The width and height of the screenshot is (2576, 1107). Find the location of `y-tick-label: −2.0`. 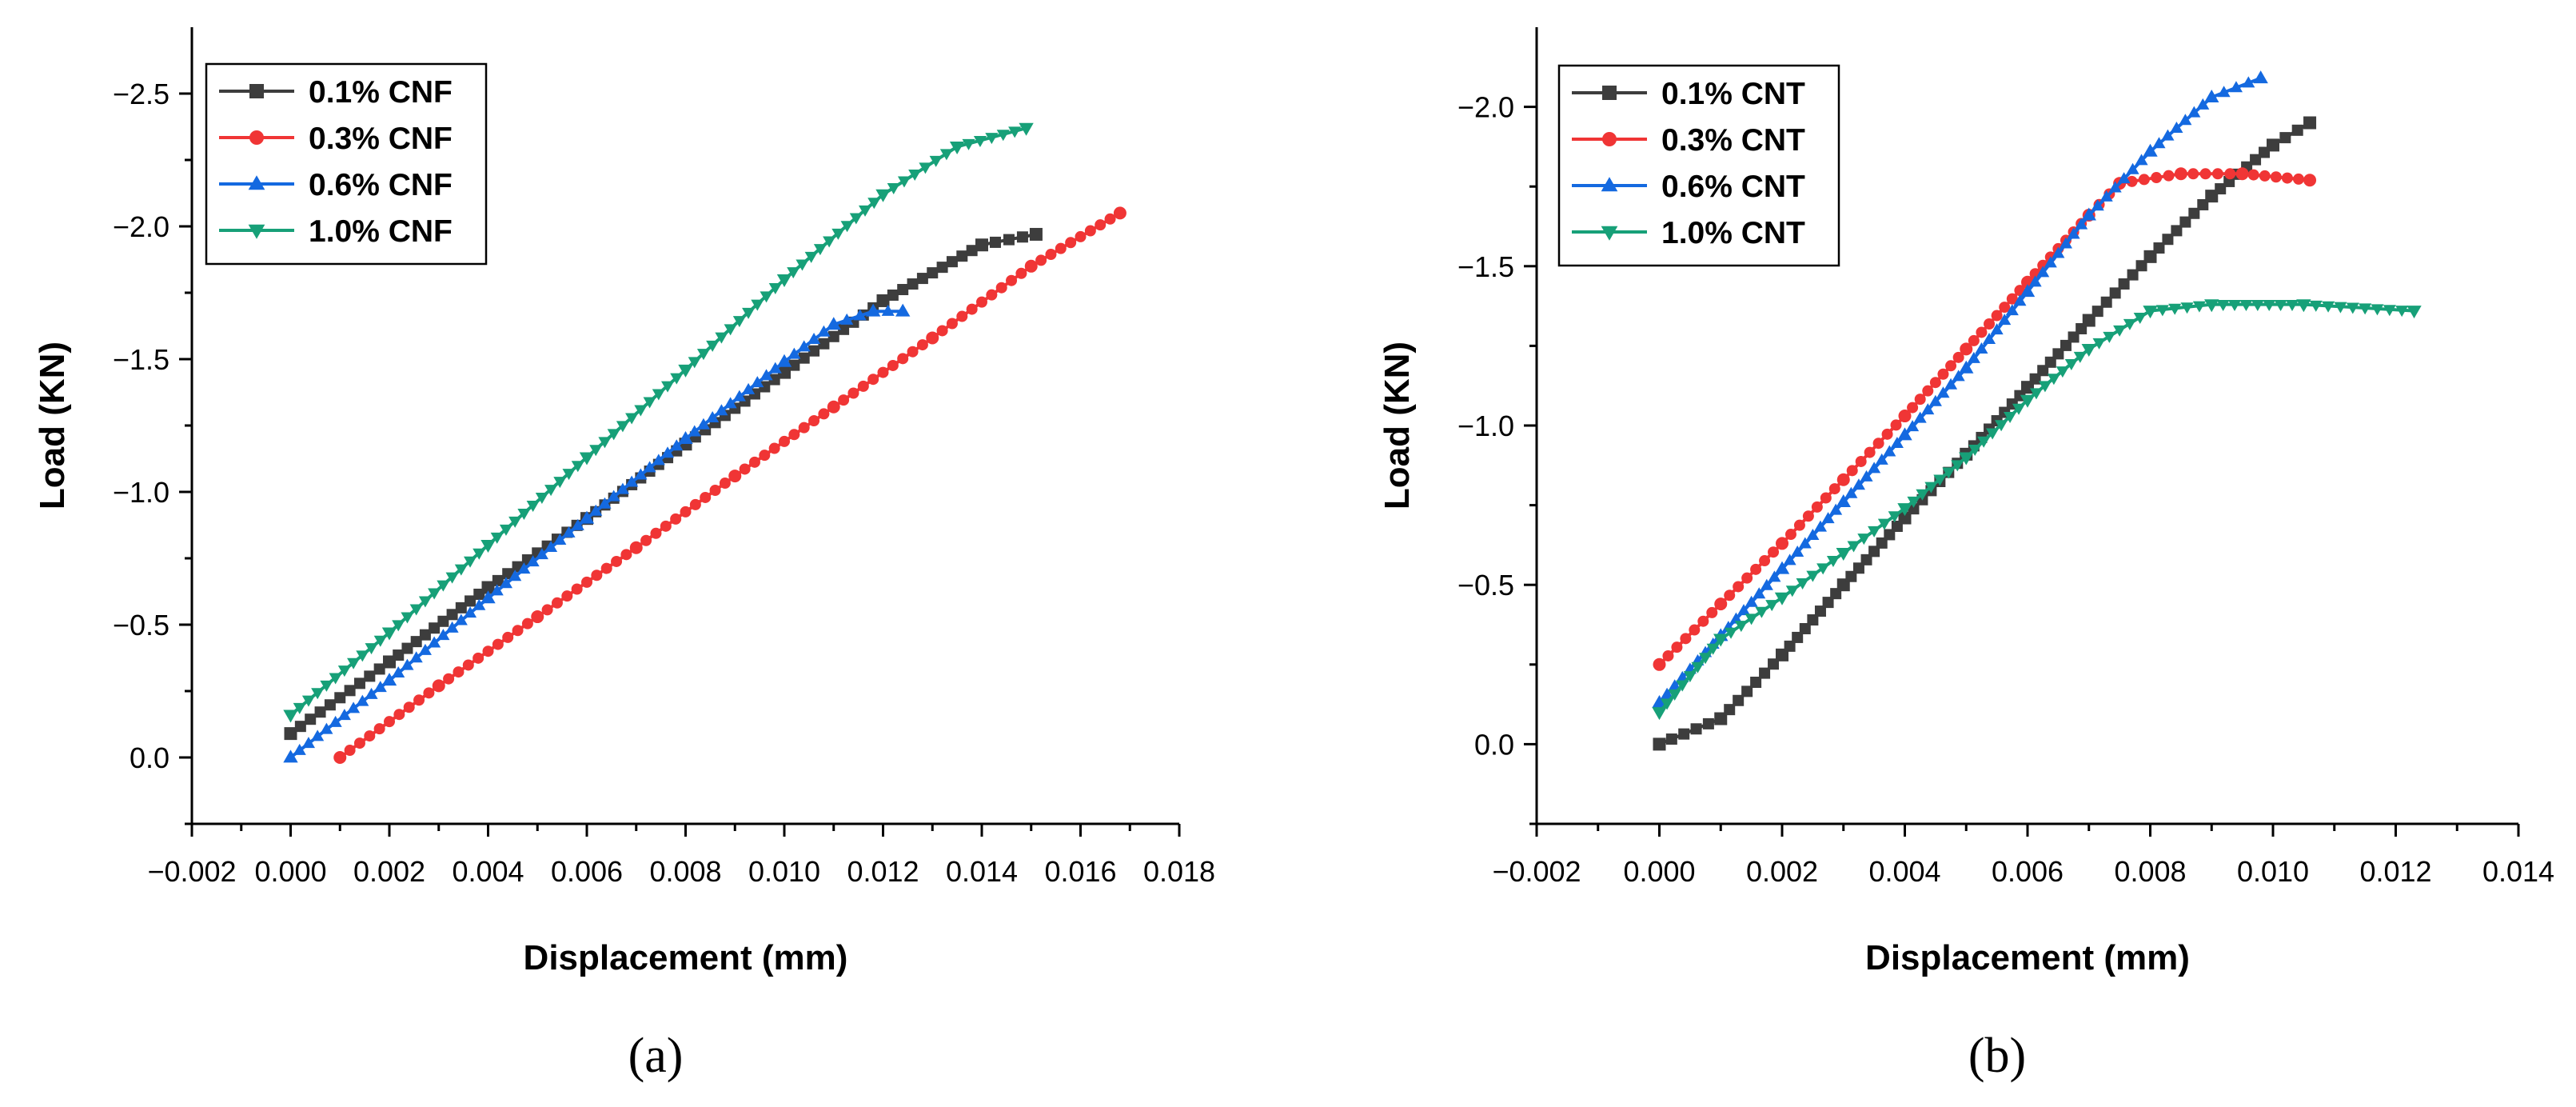

y-tick-label: −2.0 is located at coordinates (1485, 108).